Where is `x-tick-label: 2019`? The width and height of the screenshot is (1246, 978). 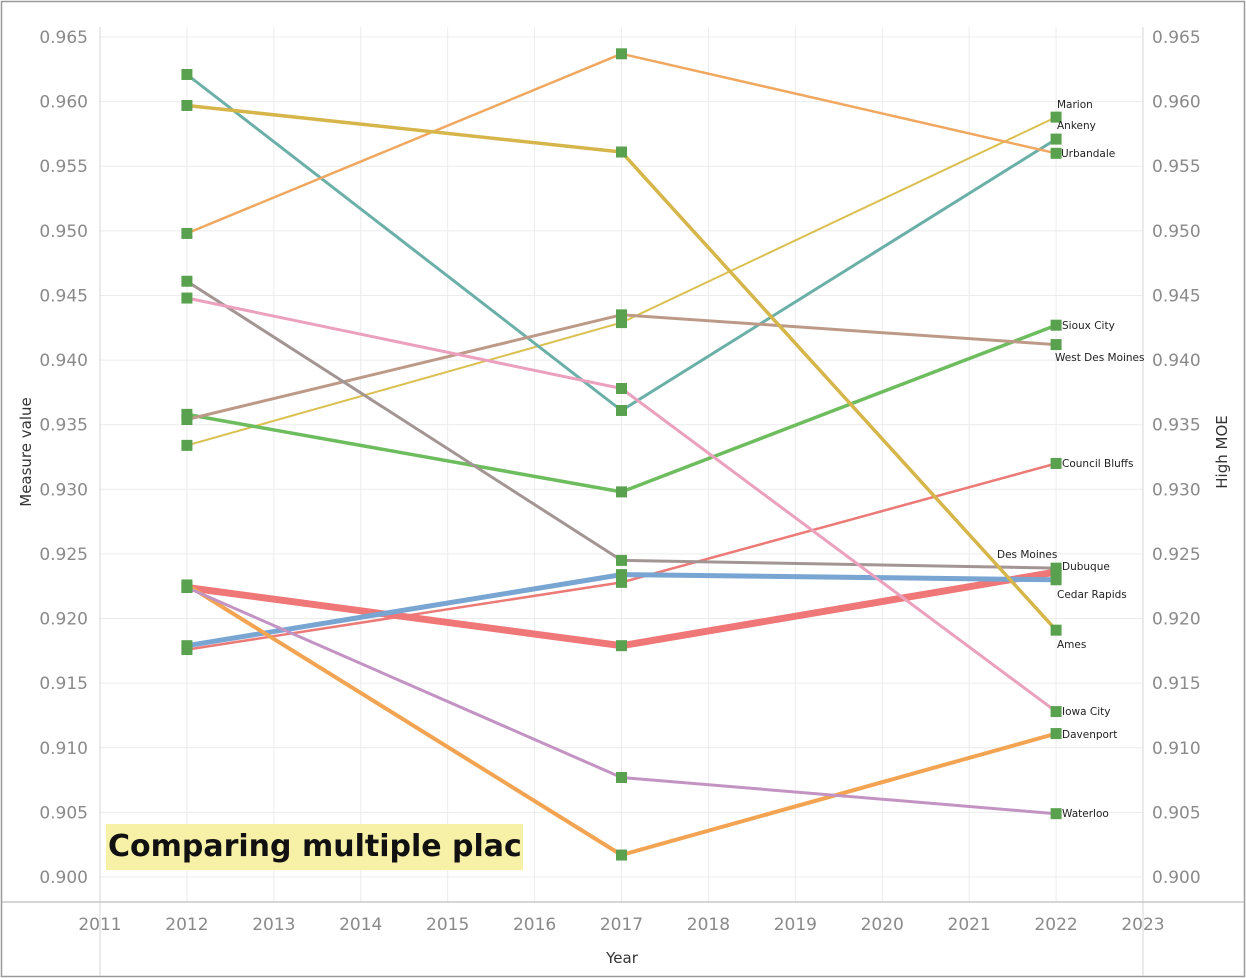
x-tick-label: 2019 is located at coordinates (795, 925).